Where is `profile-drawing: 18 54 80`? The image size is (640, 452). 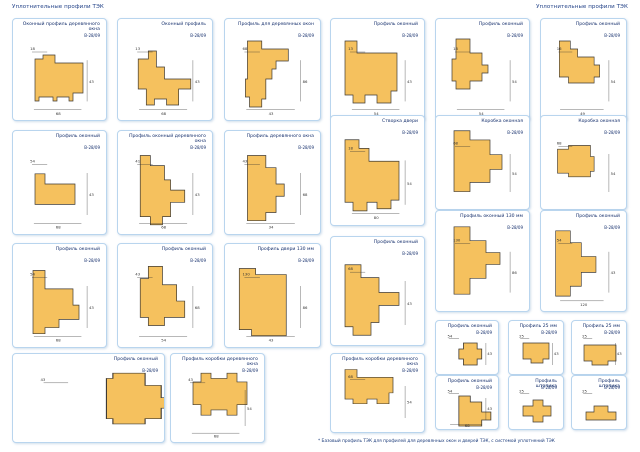 profile-drawing: 18 54 80 is located at coordinates (378, 179).